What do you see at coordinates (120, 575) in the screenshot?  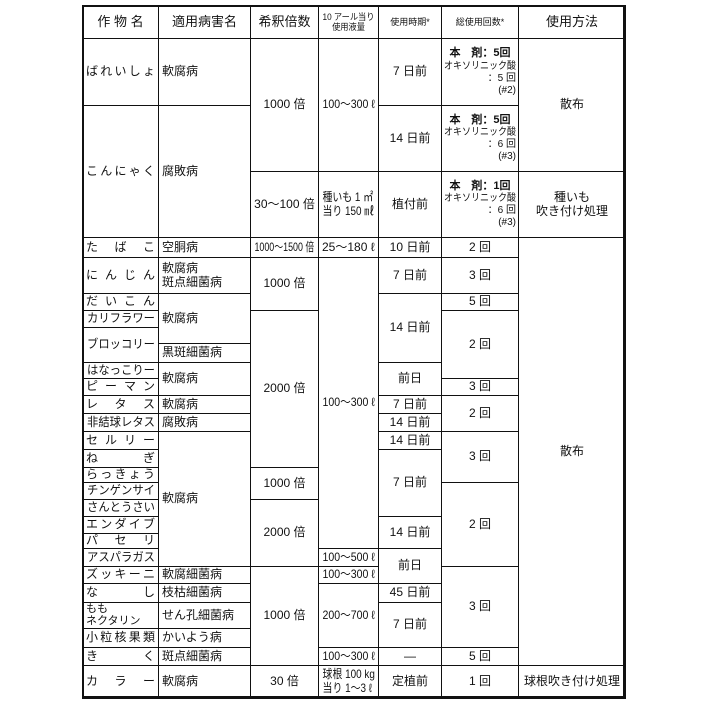 I see `crop-cell: ズッキーニ` at bounding box center [120, 575].